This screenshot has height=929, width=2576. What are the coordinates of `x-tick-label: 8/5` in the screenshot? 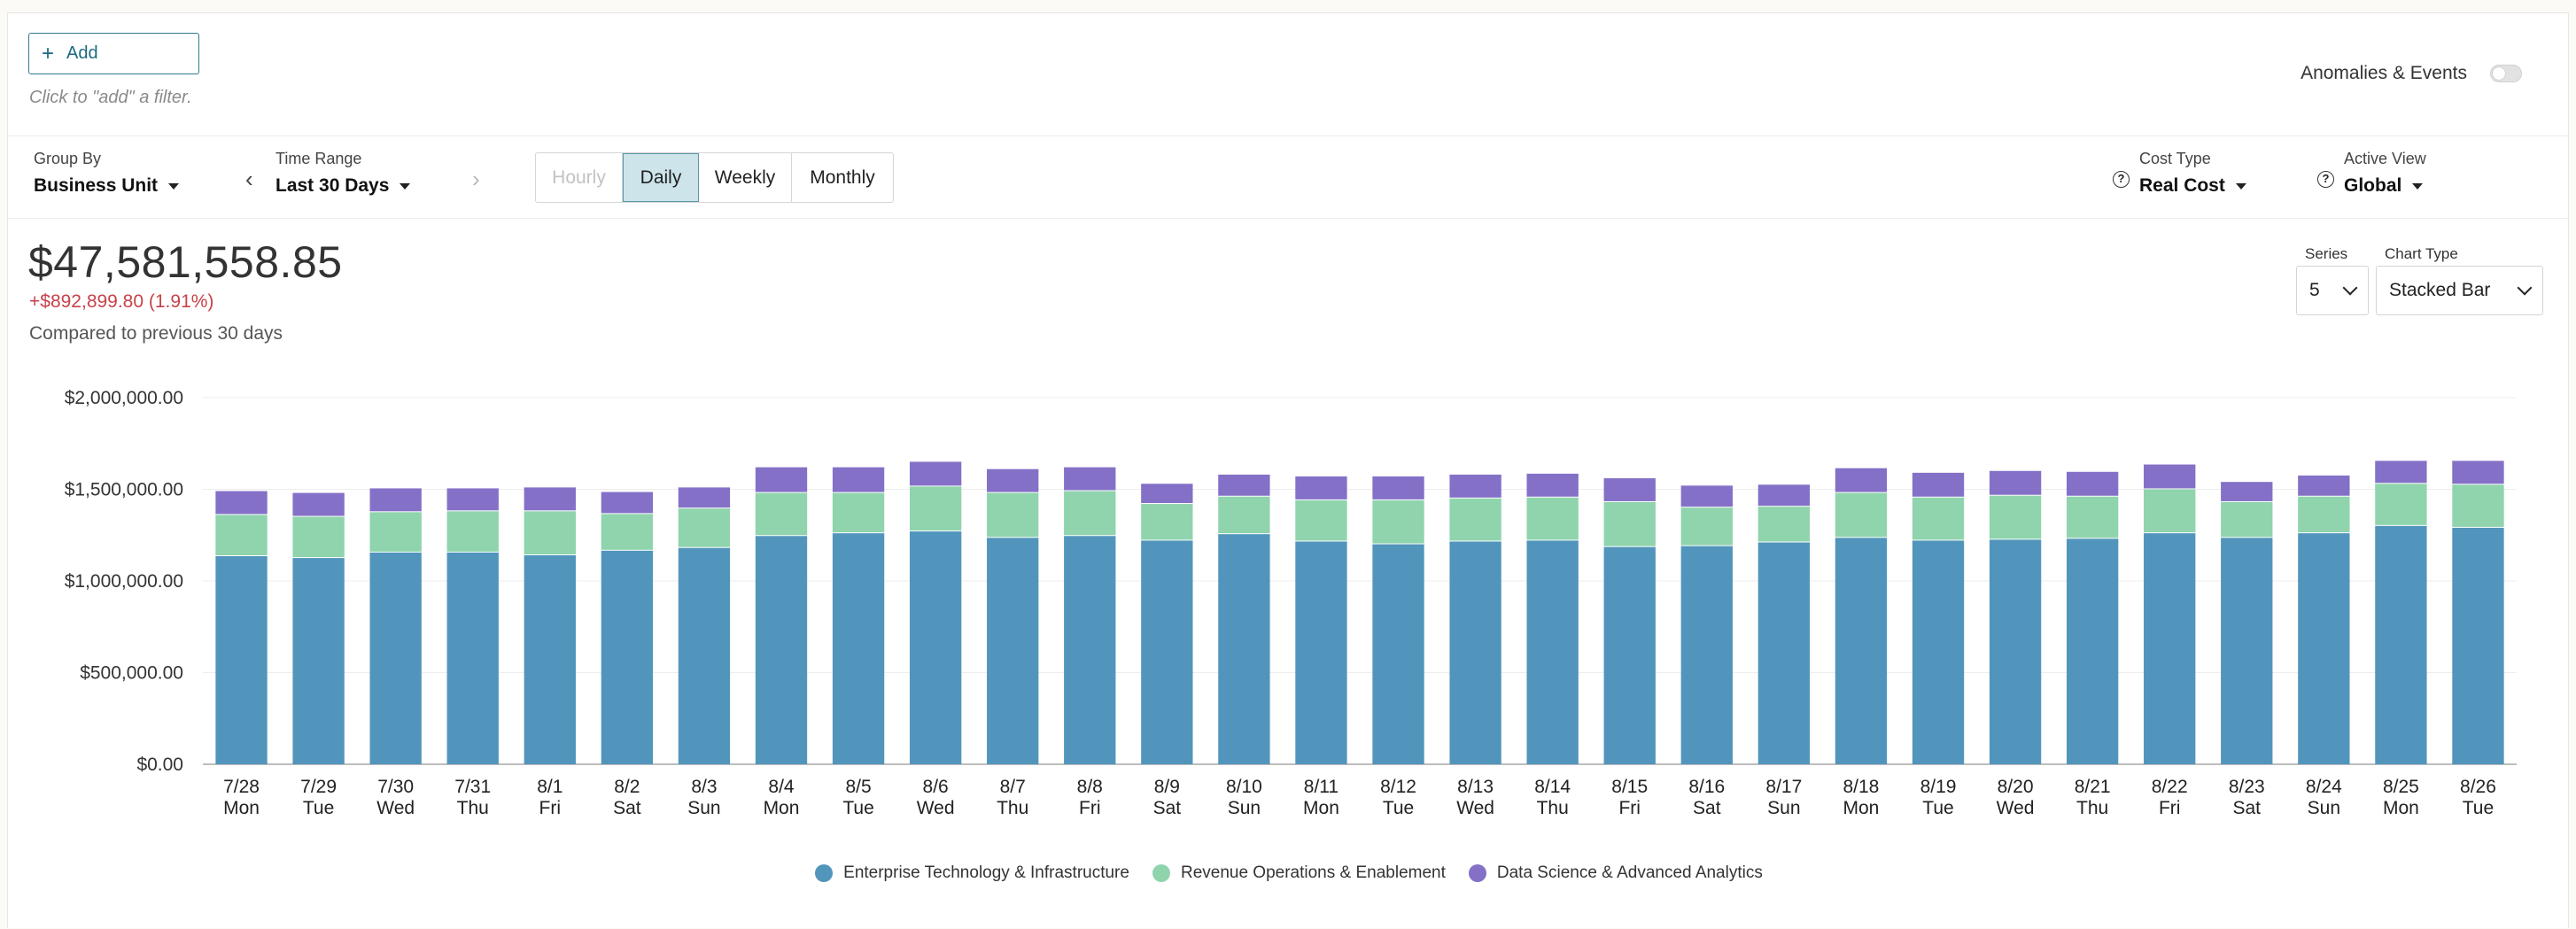 It's located at (858, 787).